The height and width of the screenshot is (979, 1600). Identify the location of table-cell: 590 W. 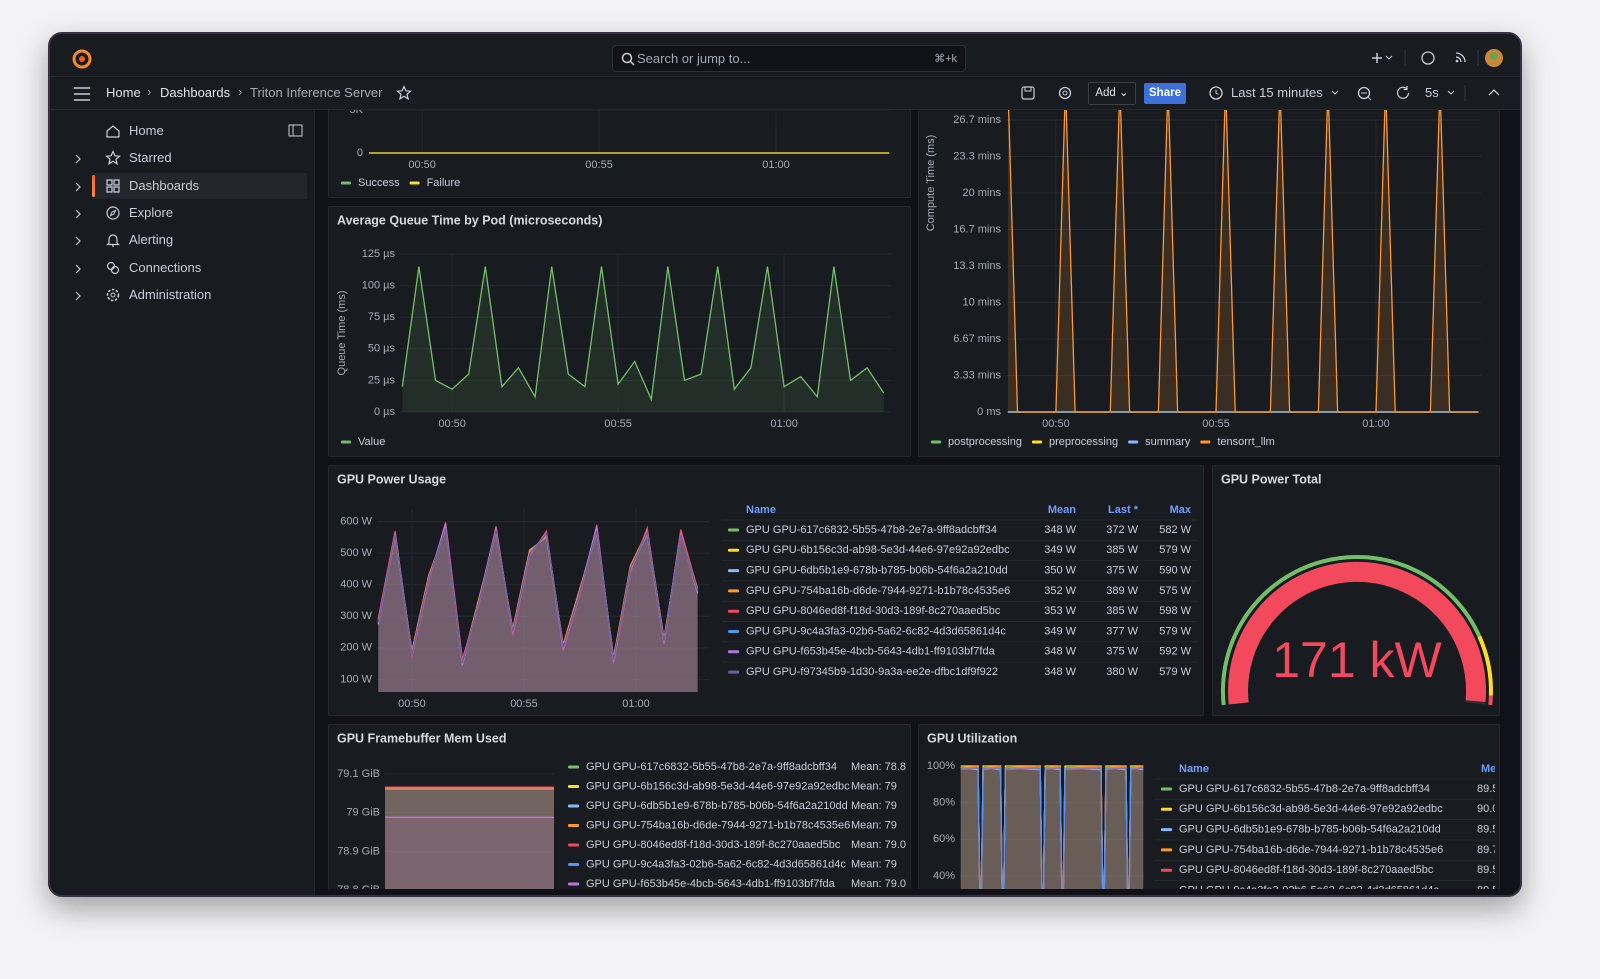
(1175, 571).